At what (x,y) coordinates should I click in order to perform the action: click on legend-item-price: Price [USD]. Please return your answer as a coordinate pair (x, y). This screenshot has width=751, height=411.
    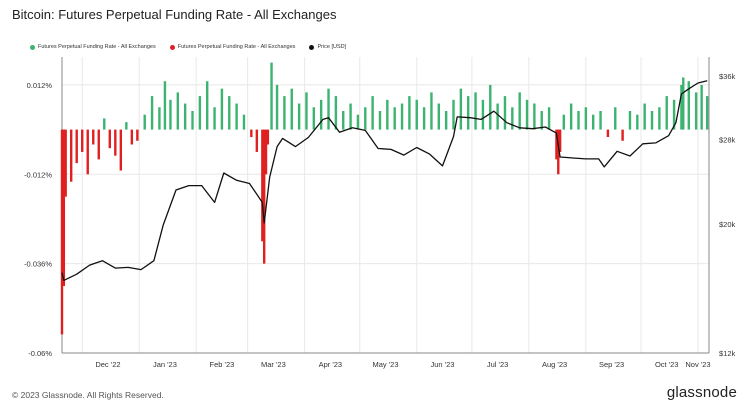
    Looking at the image, I should click on (327, 47).